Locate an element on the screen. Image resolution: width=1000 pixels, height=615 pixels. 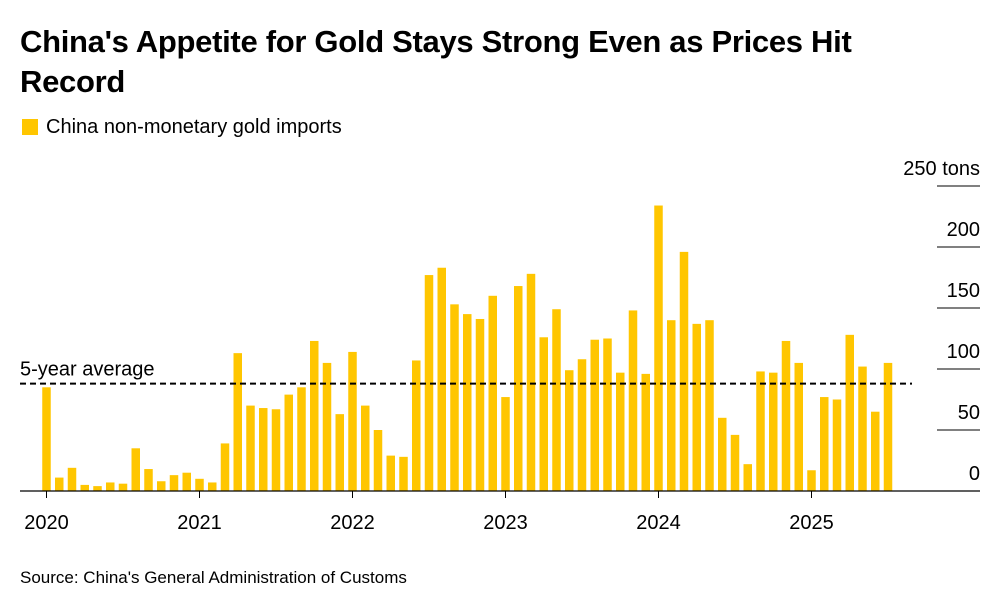
legend-label: China non-monetary gold imports is located at coordinates (194, 126).